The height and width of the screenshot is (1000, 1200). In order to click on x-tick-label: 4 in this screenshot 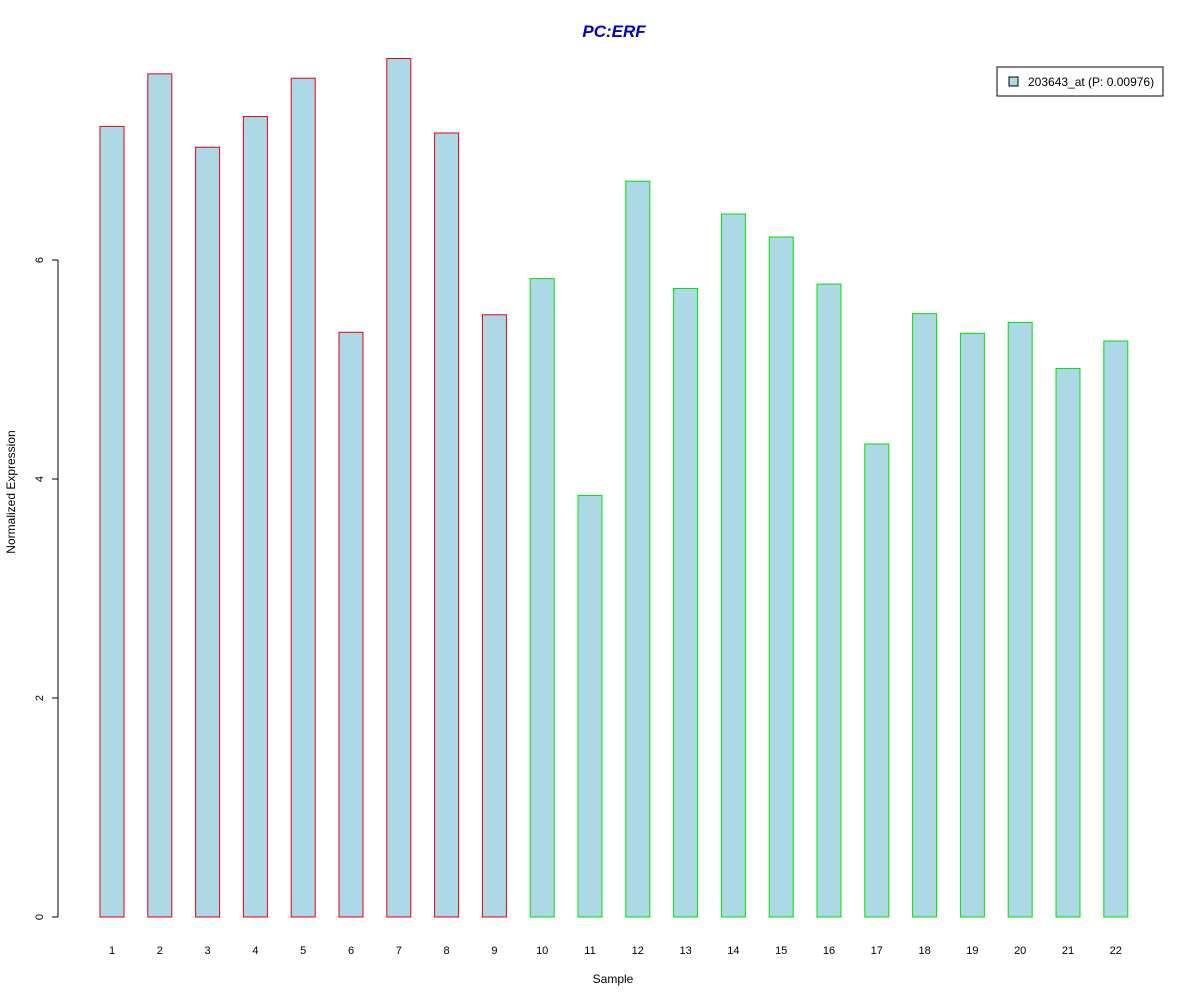, I will do `click(255, 951)`.